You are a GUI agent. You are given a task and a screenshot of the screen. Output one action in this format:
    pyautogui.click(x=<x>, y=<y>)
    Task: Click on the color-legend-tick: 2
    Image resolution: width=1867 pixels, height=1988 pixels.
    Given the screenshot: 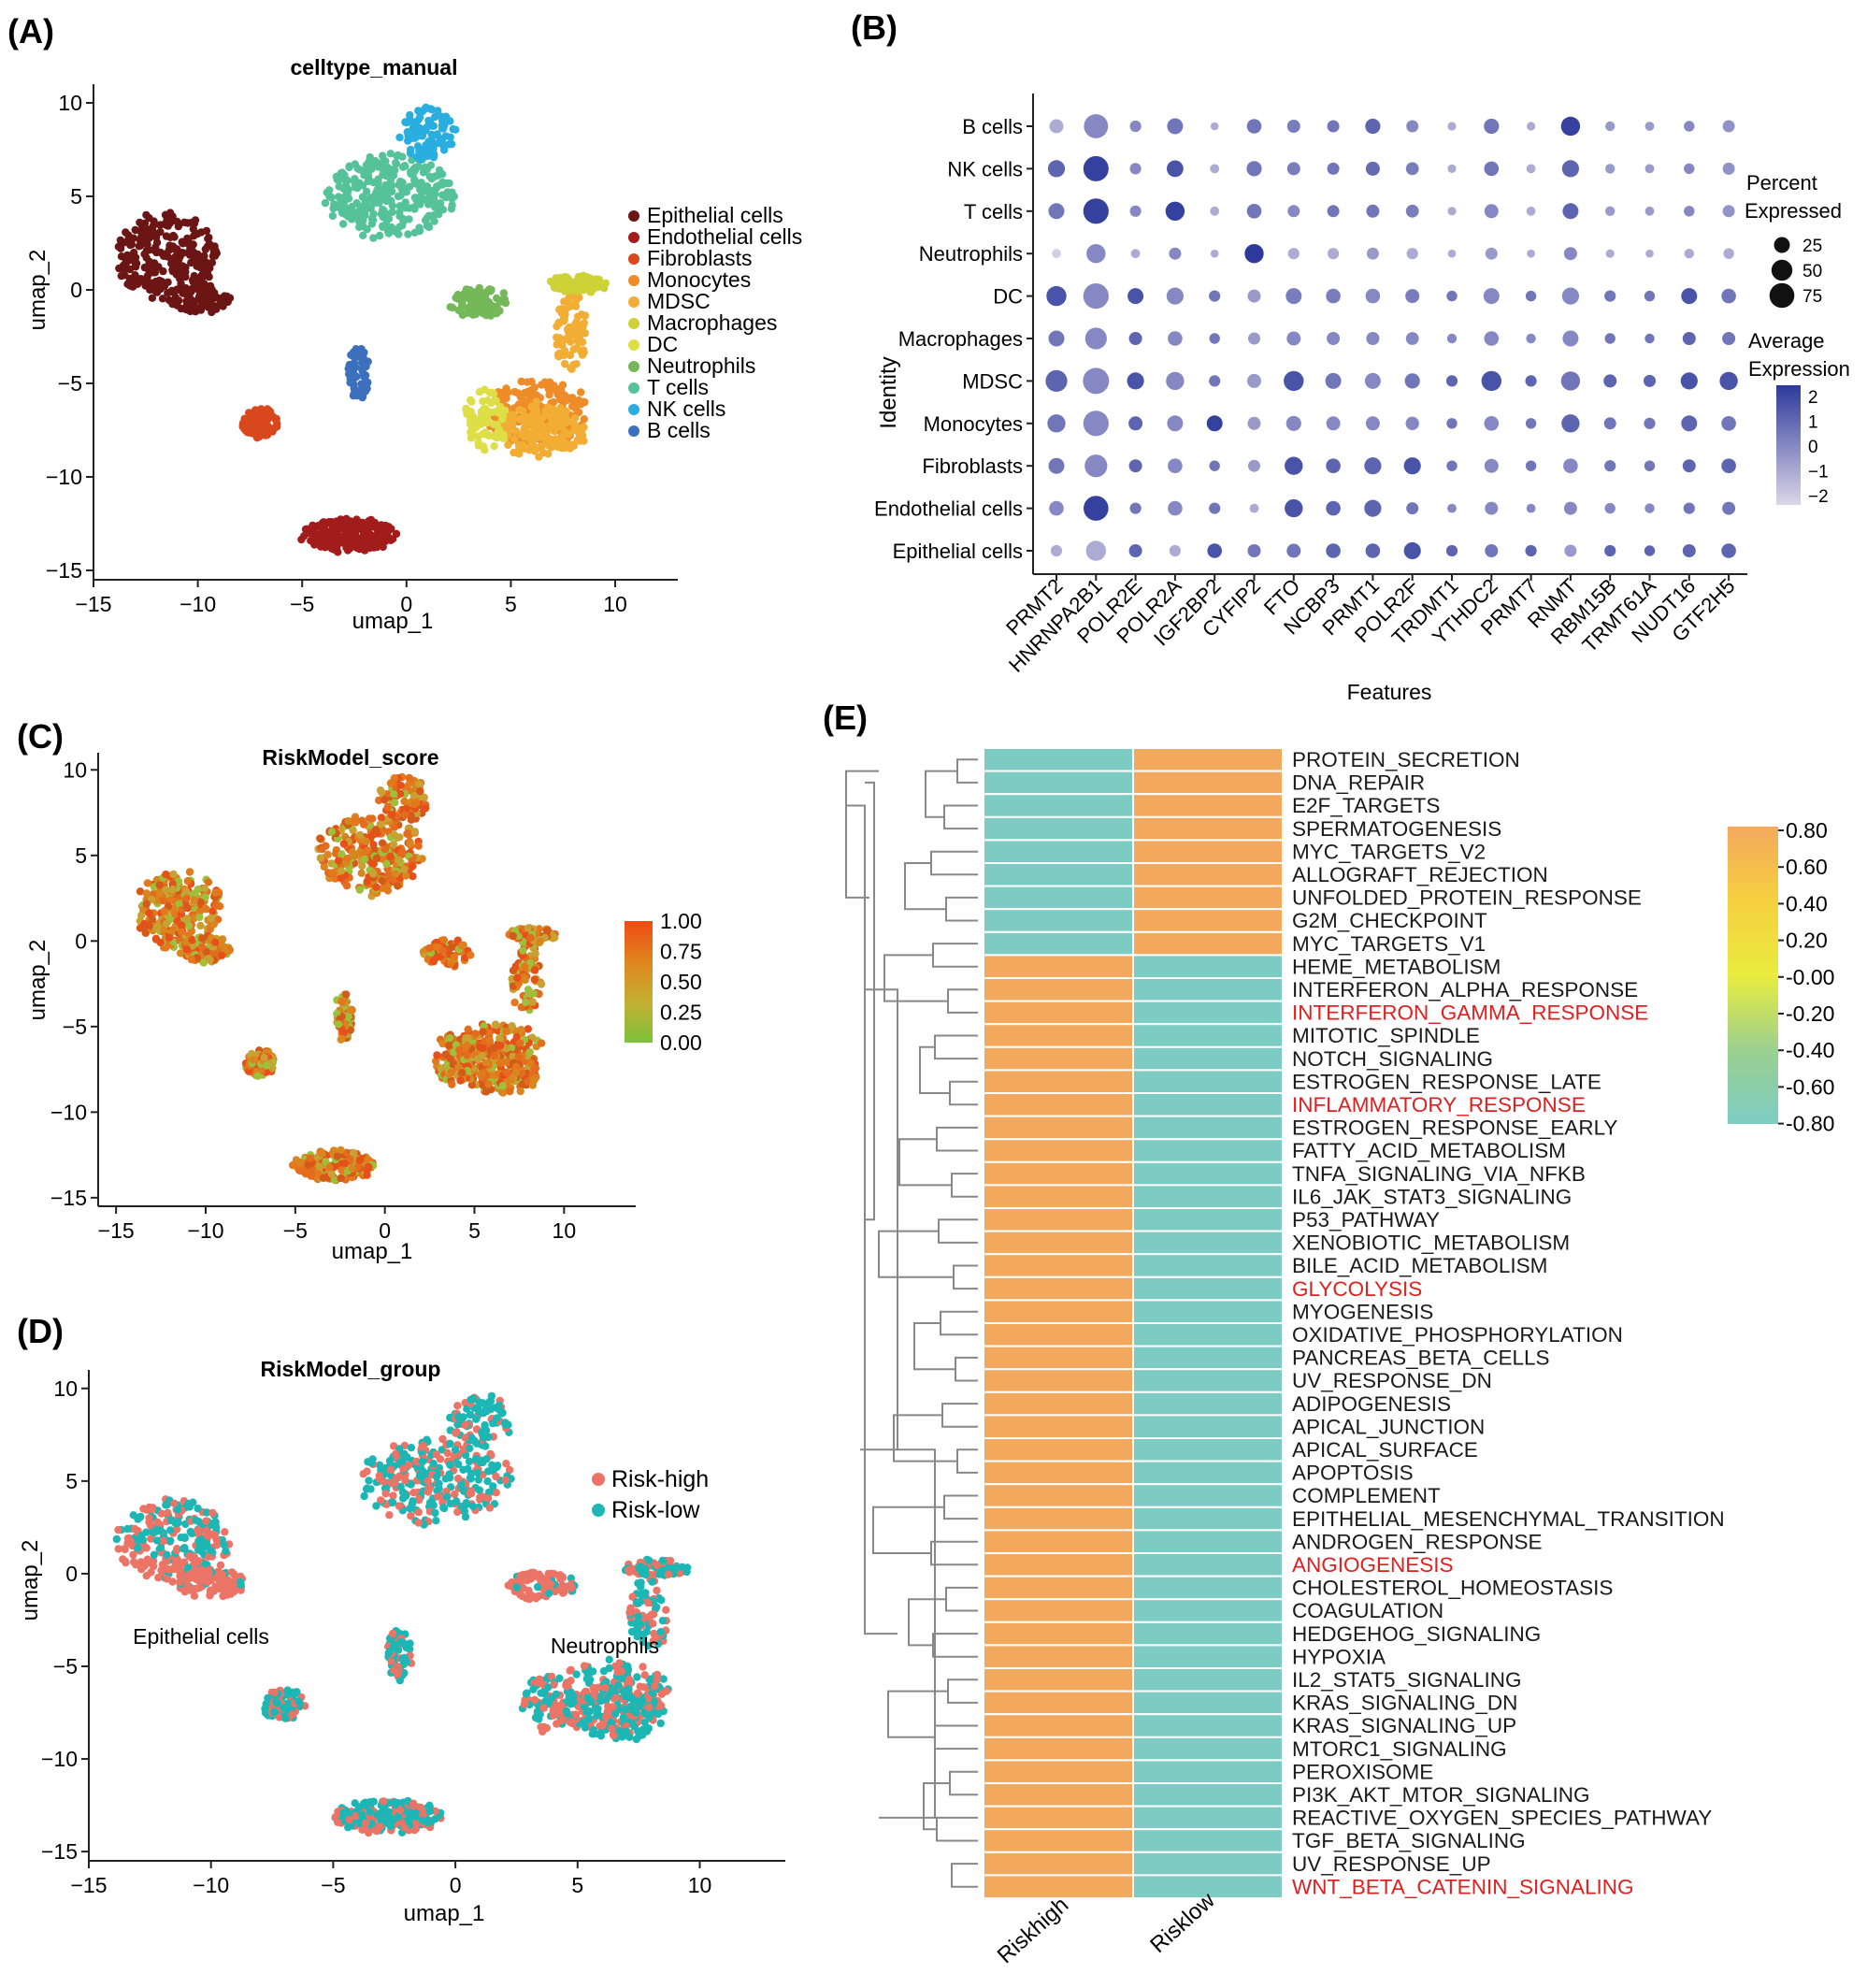 What is the action you would take?
    pyautogui.click(x=1813, y=398)
    